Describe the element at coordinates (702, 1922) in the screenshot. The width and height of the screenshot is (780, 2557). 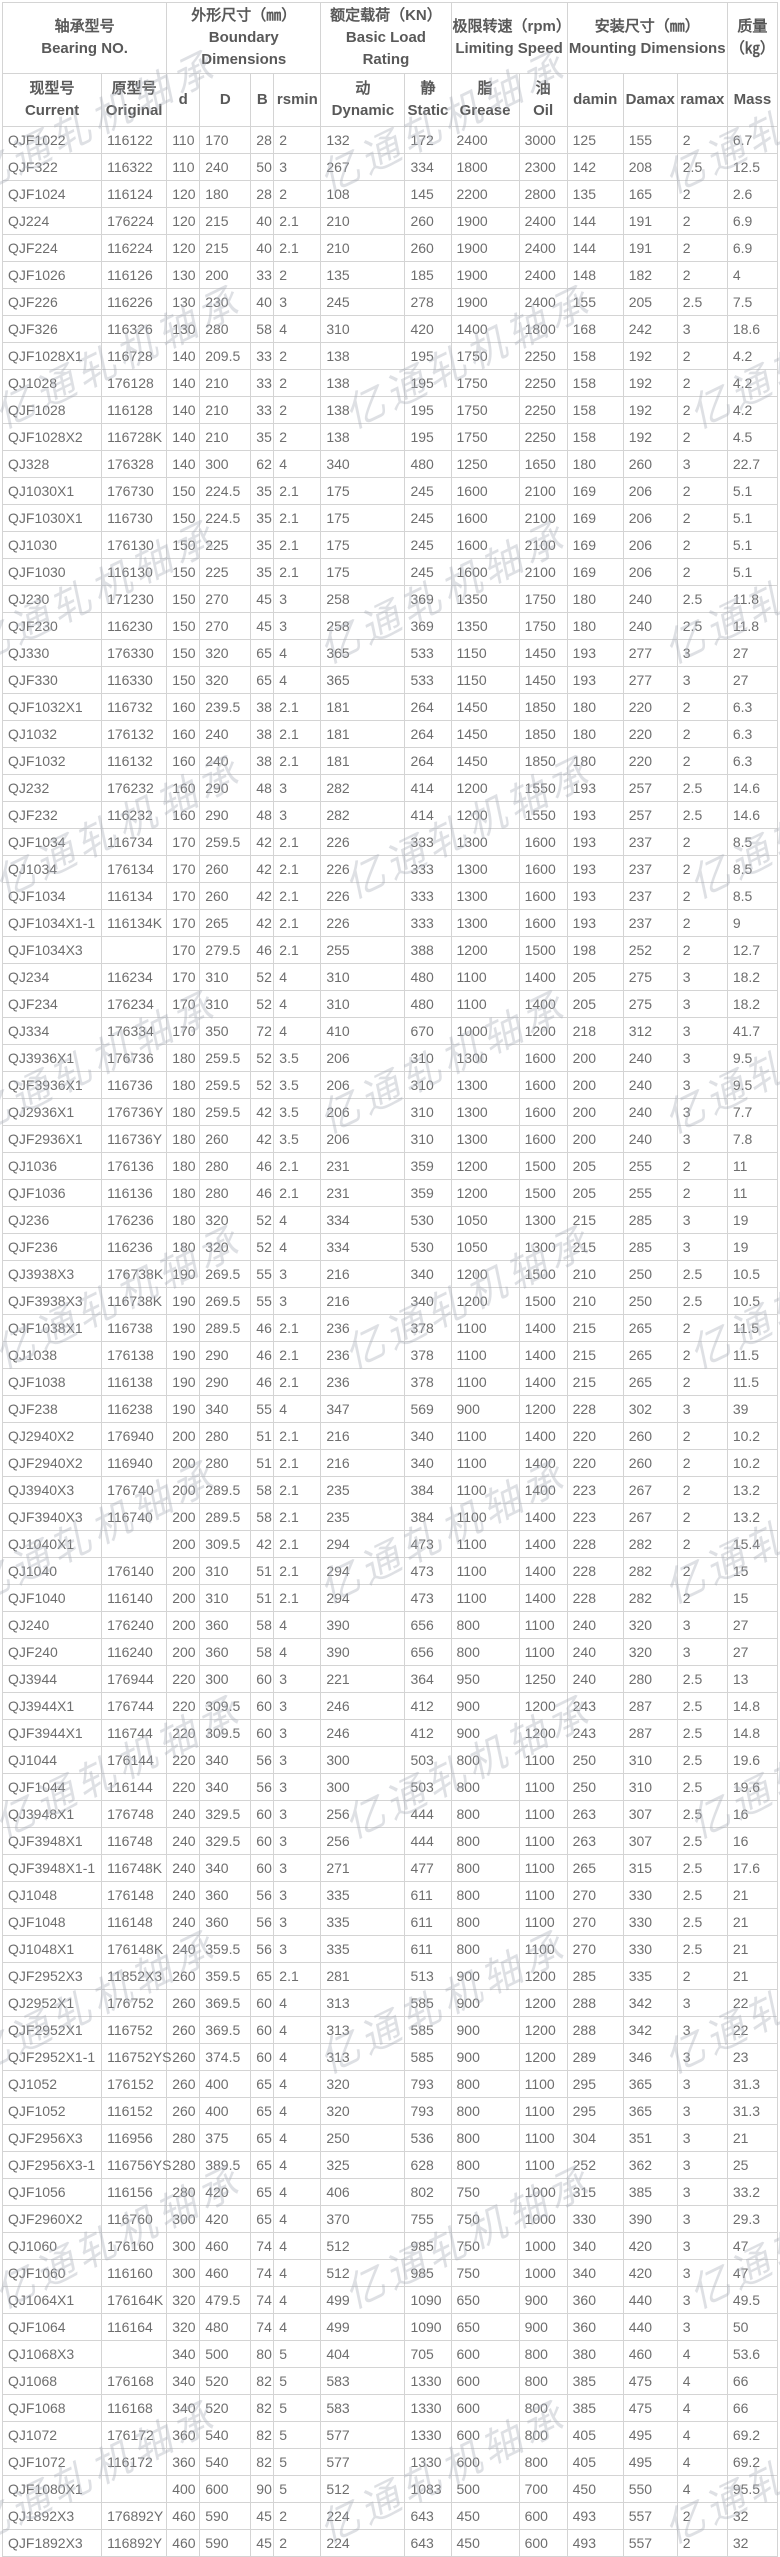
I see `cell: 2.5` at that location.